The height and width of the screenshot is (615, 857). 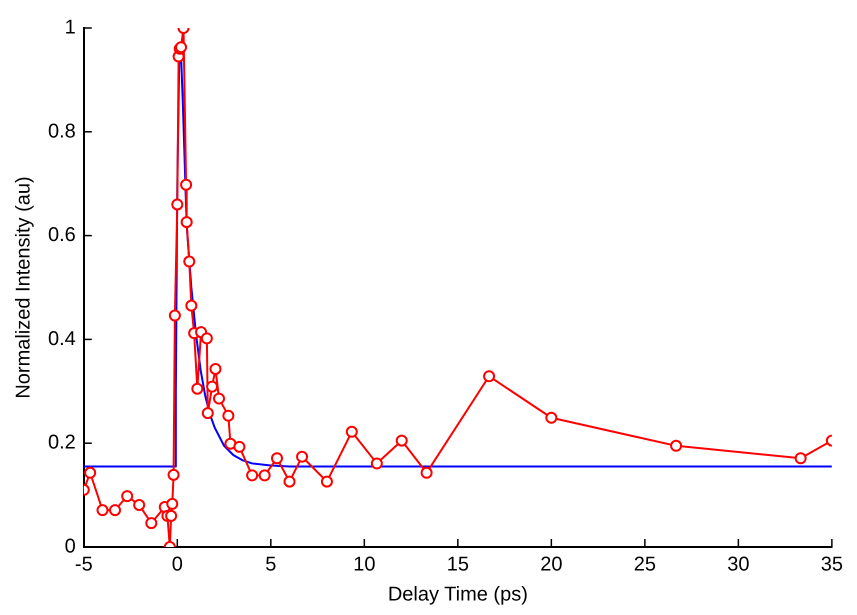 I want to click on x-tick-label: 25, so click(x=645, y=565).